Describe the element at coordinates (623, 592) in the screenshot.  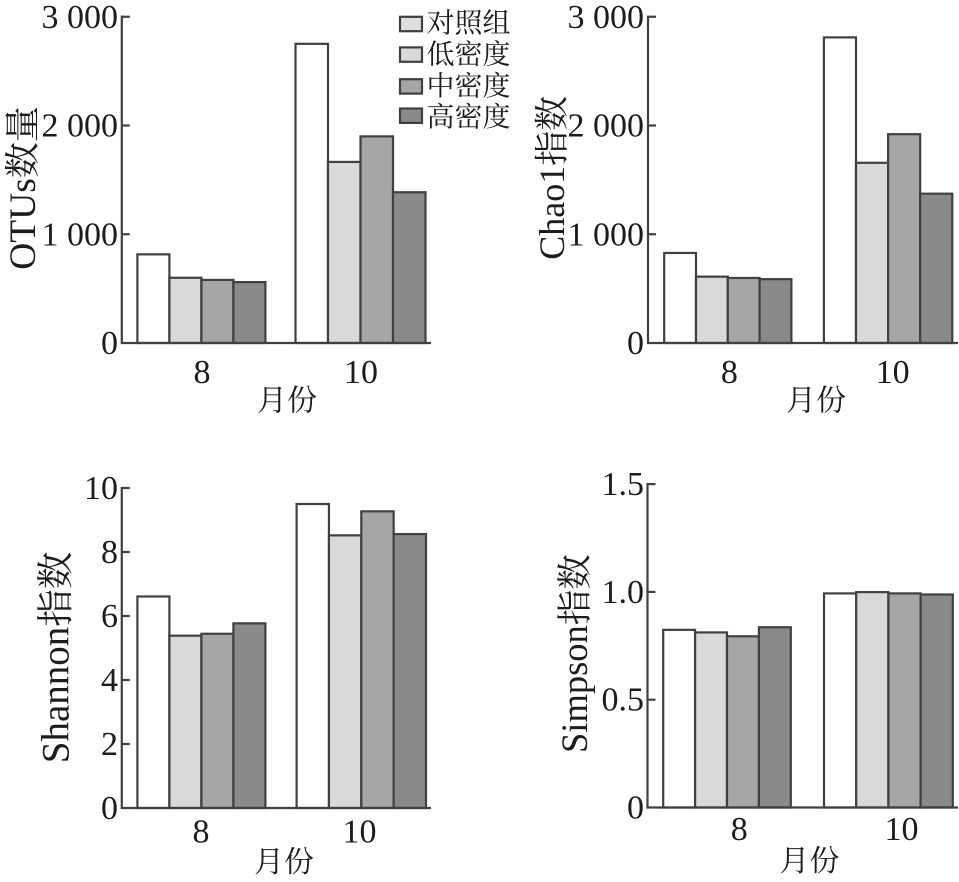
I see `svg-text: 1.0` at that location.